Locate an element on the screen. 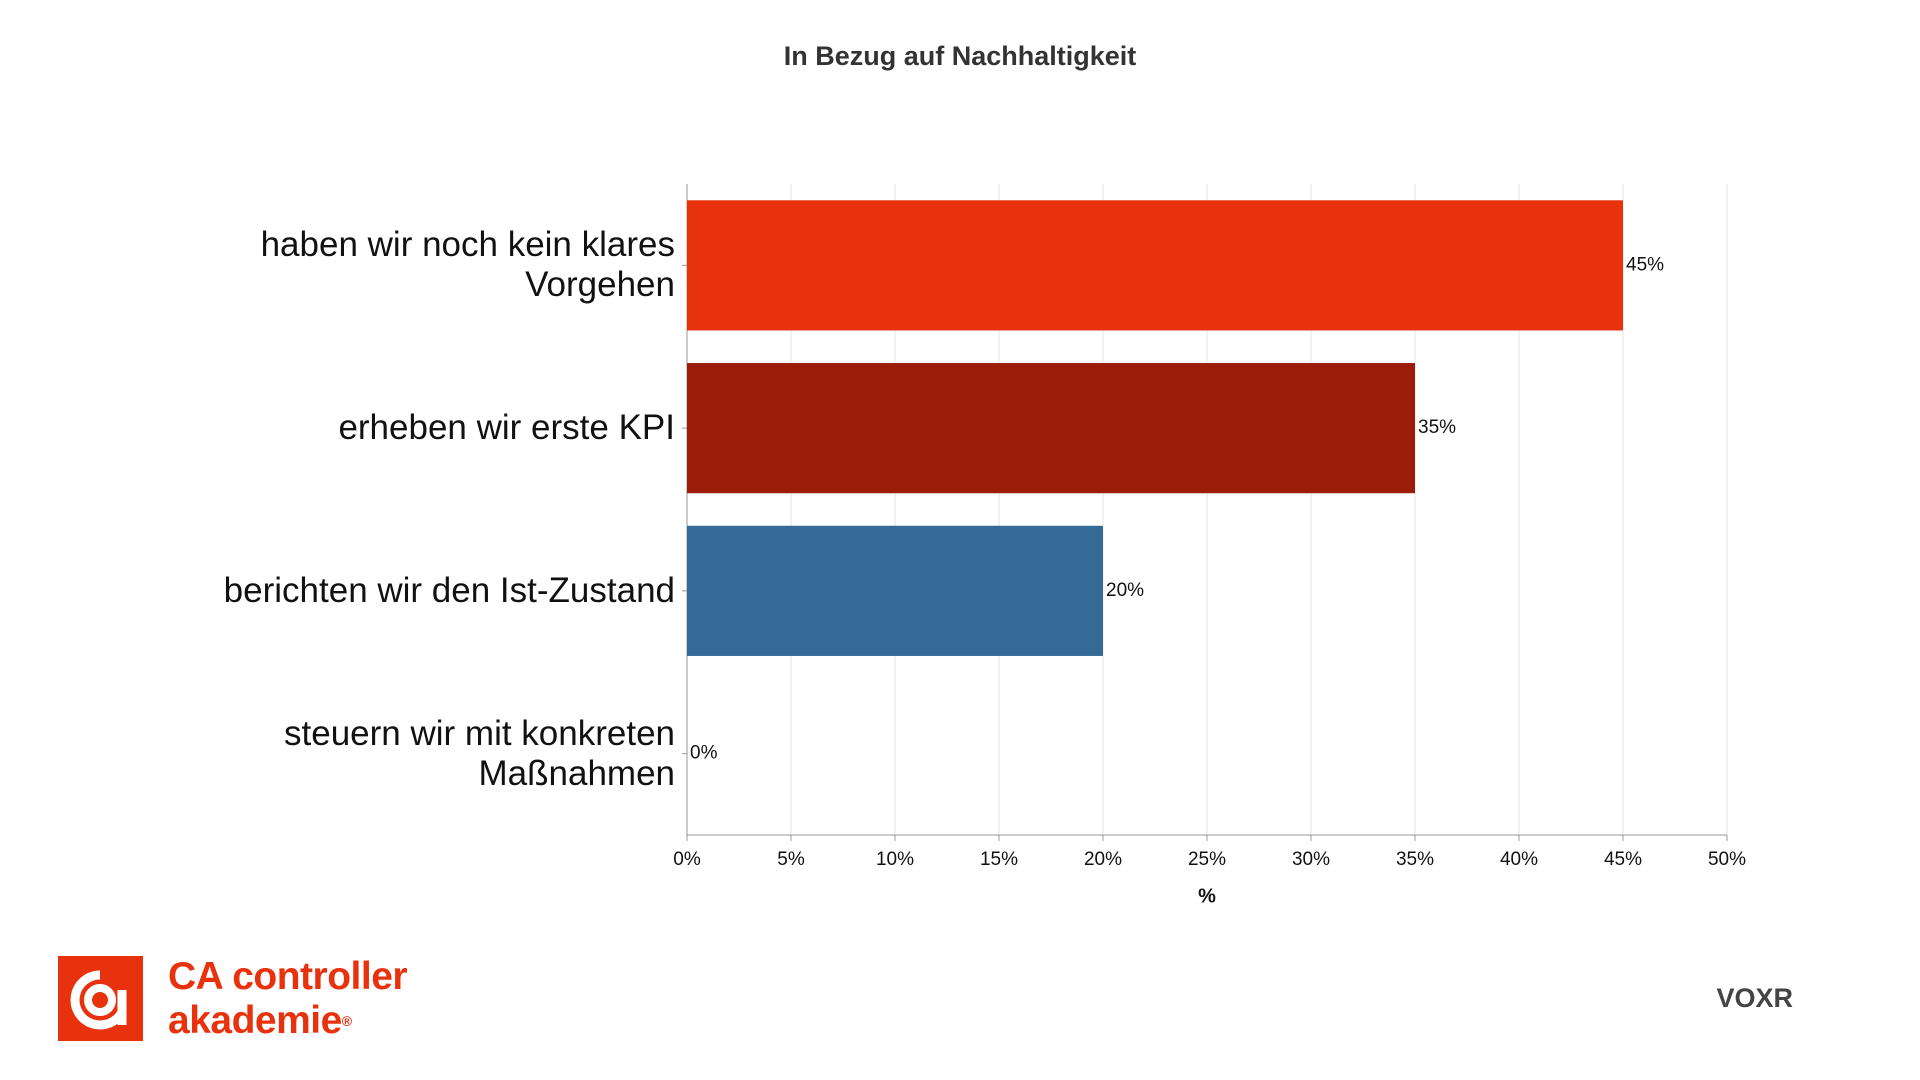 The height and width of the screenshot is (1080, 1920). x-tick-label: 30% is located at coordinates (1311, 859).